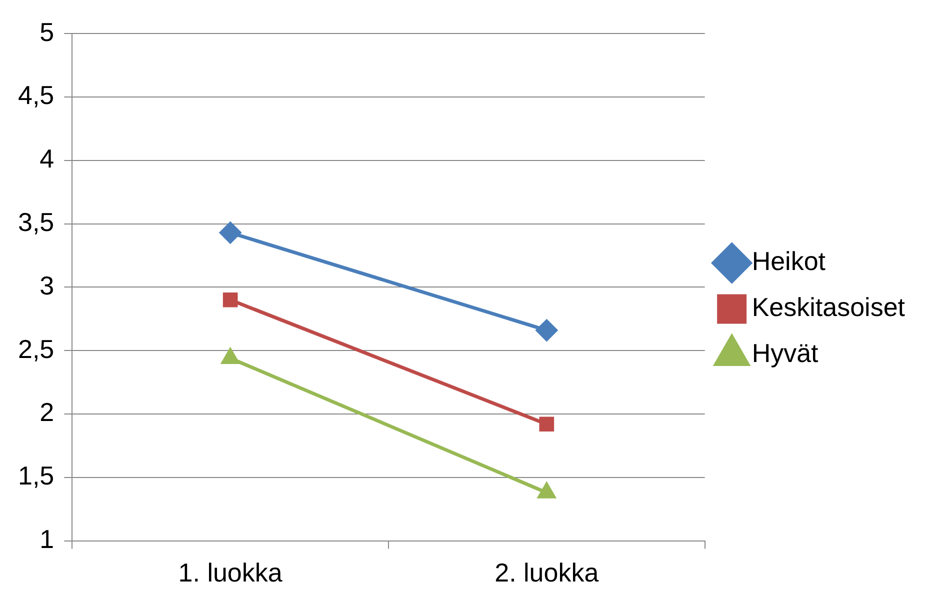 This screenshot has height=608, width=933. Describe the element at coordinates (547, 573) in the screenshot. I see `x-tick-label: 2. luokka` at that location.